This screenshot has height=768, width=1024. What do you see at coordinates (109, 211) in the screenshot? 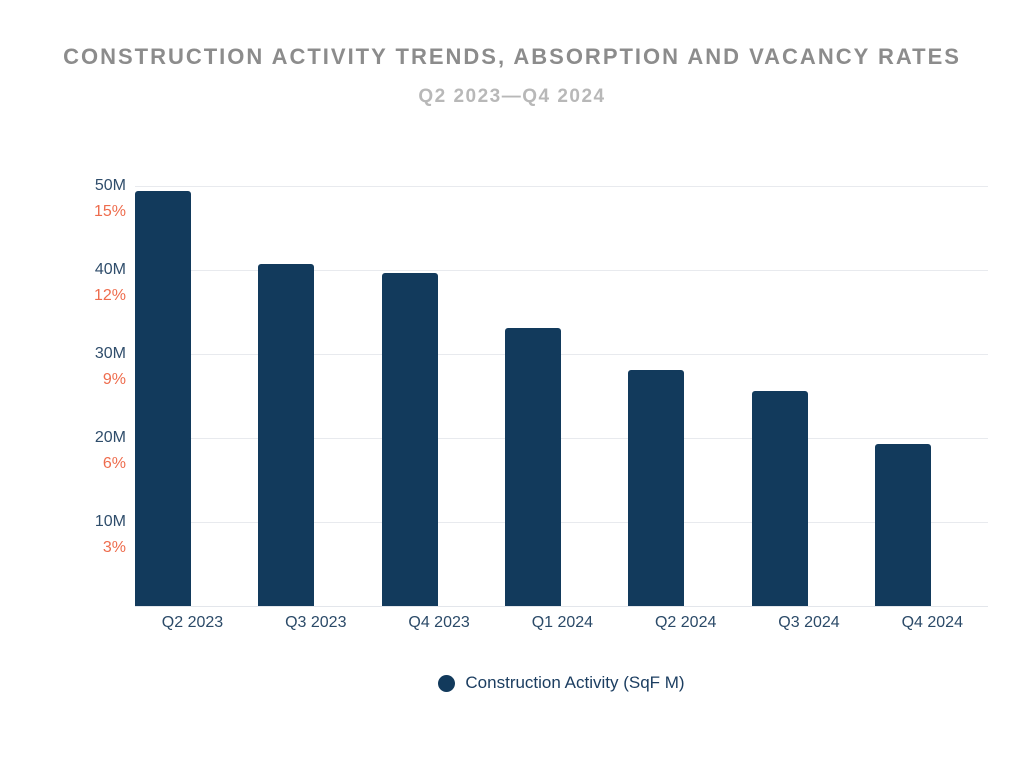
I see `y-axis-vacancy-tick: 15%` at bounding box center [109, 211].